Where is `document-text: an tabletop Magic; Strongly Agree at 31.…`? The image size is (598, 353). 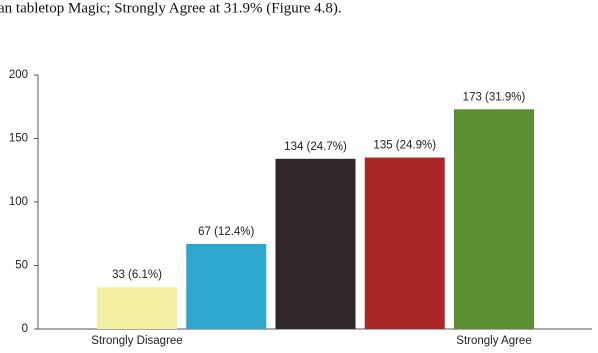 document-text: an tabletop Magic; Strongly Agree at 31.… is located at coordinates (171, 8).